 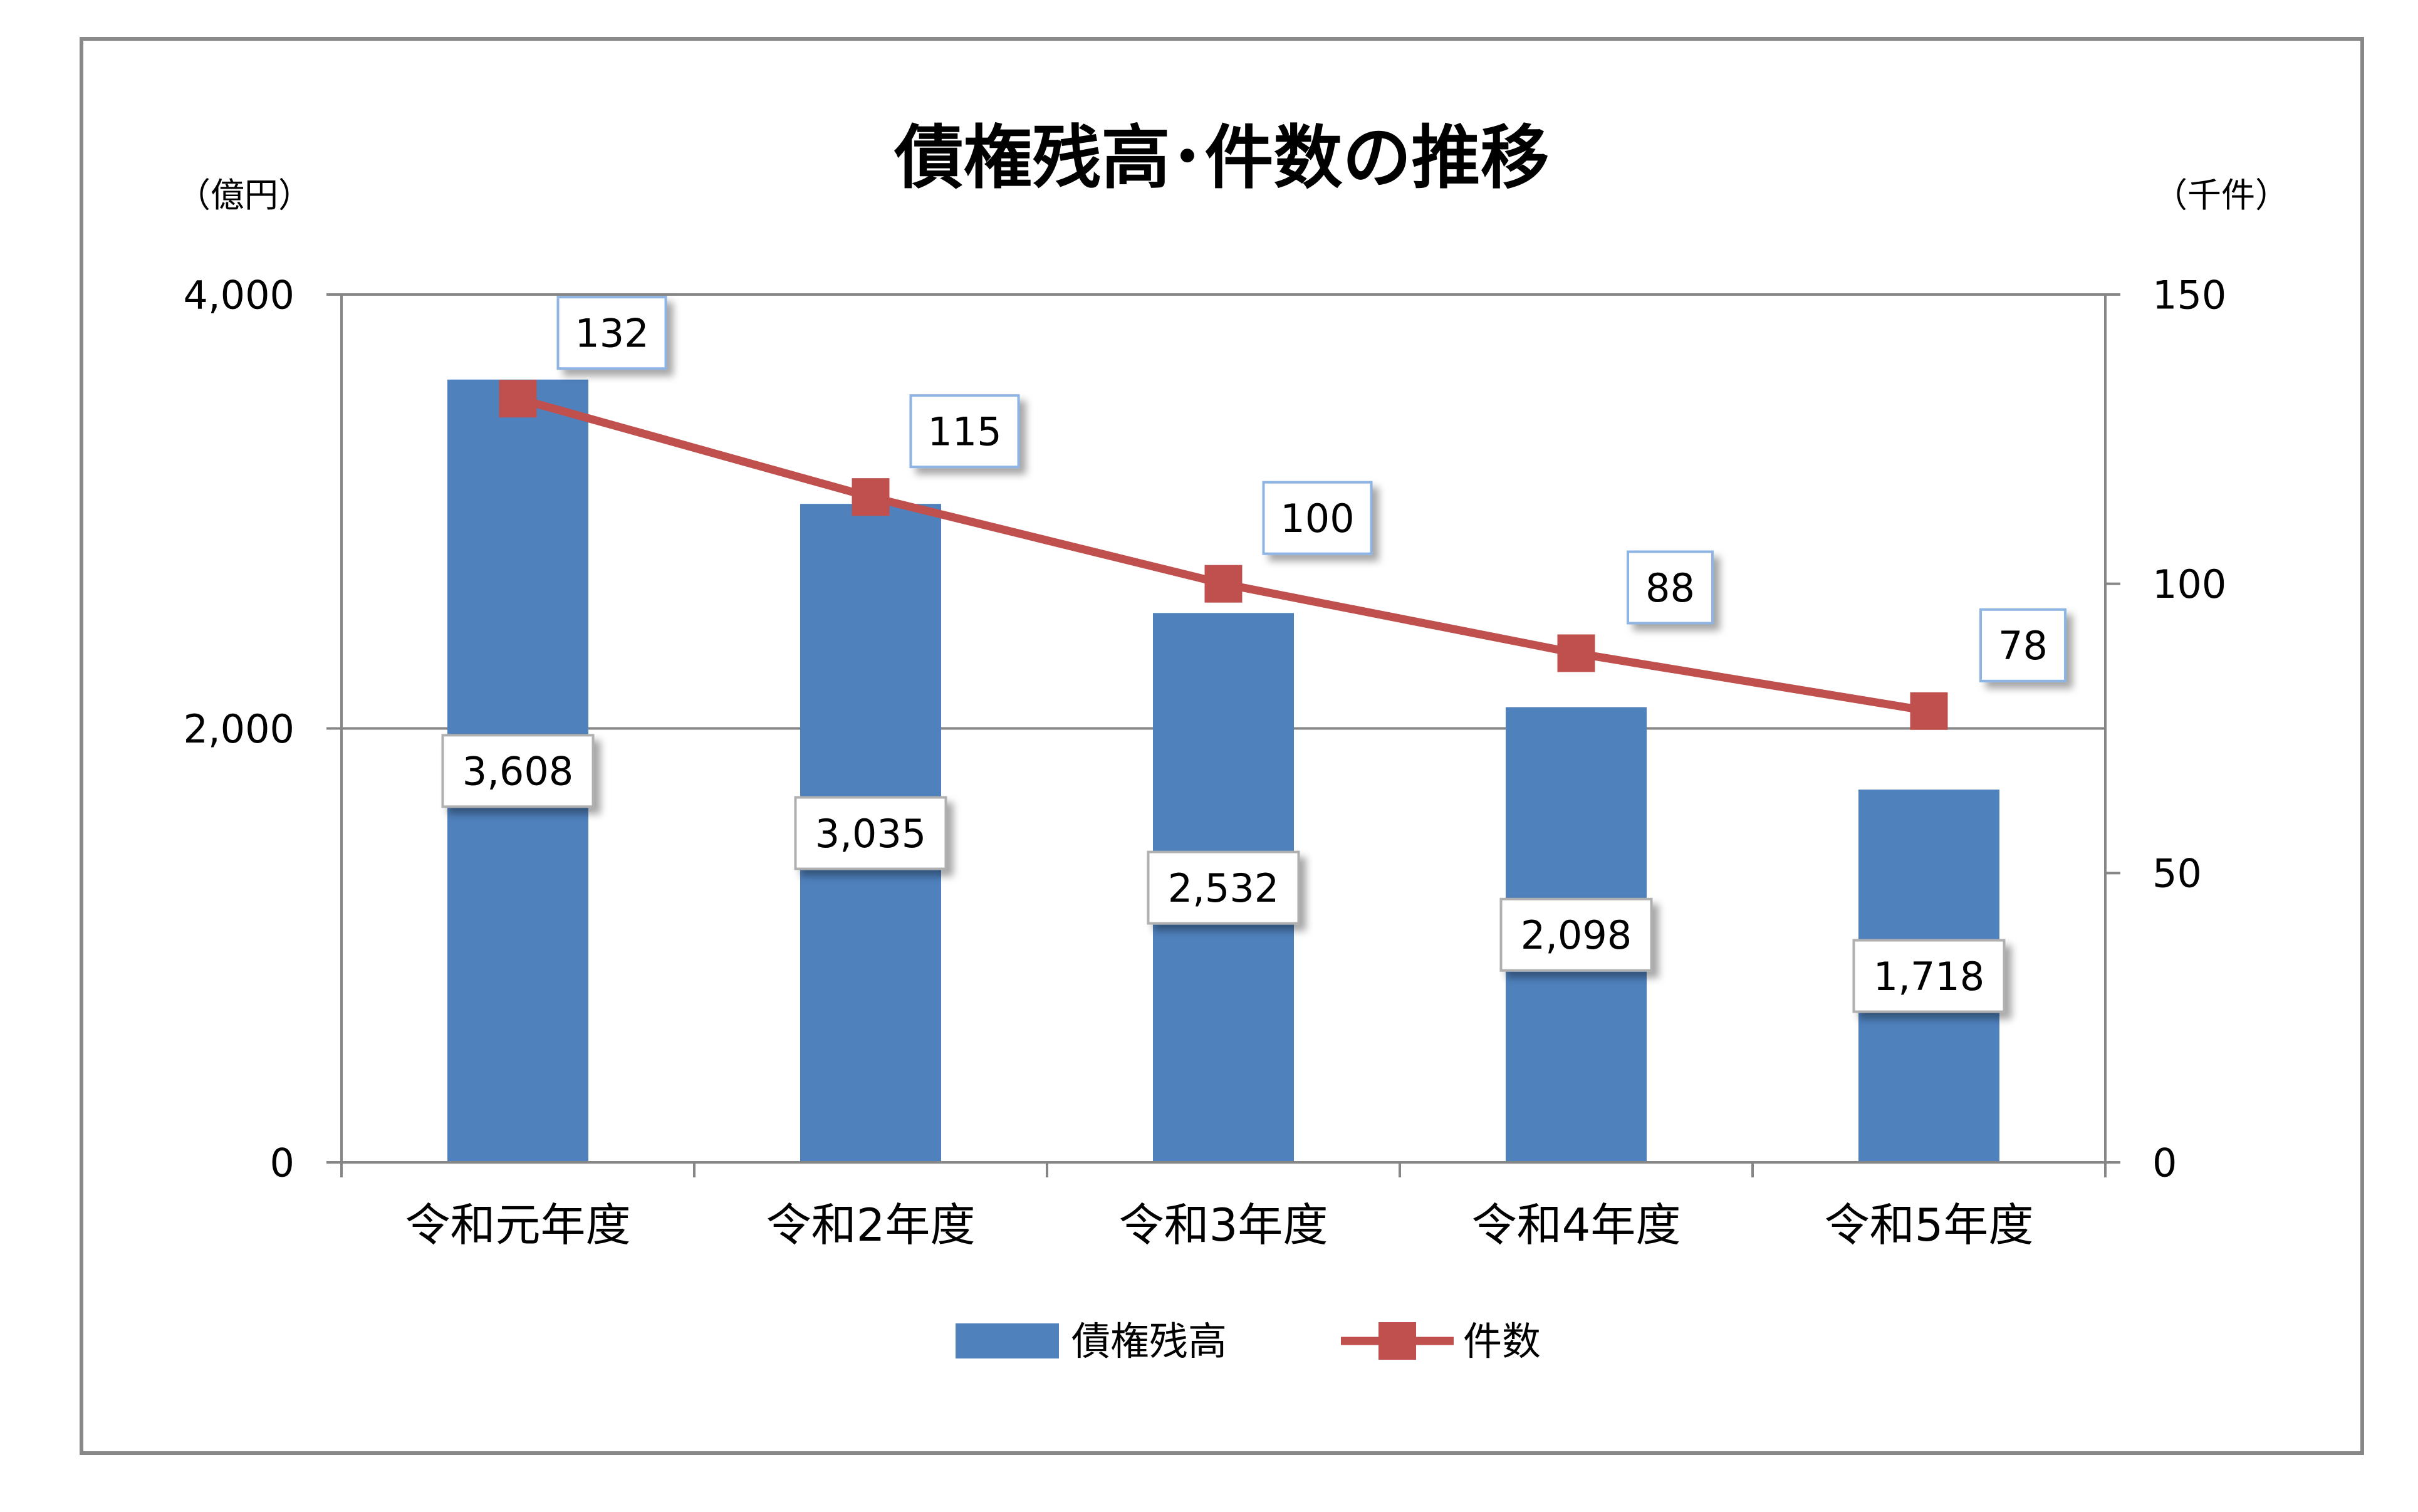 What do you see at coordinates (1929, 1225) in the screenshot?
I see `x-tick-label: 令和5年度` at bounding box center [1929, 1225].